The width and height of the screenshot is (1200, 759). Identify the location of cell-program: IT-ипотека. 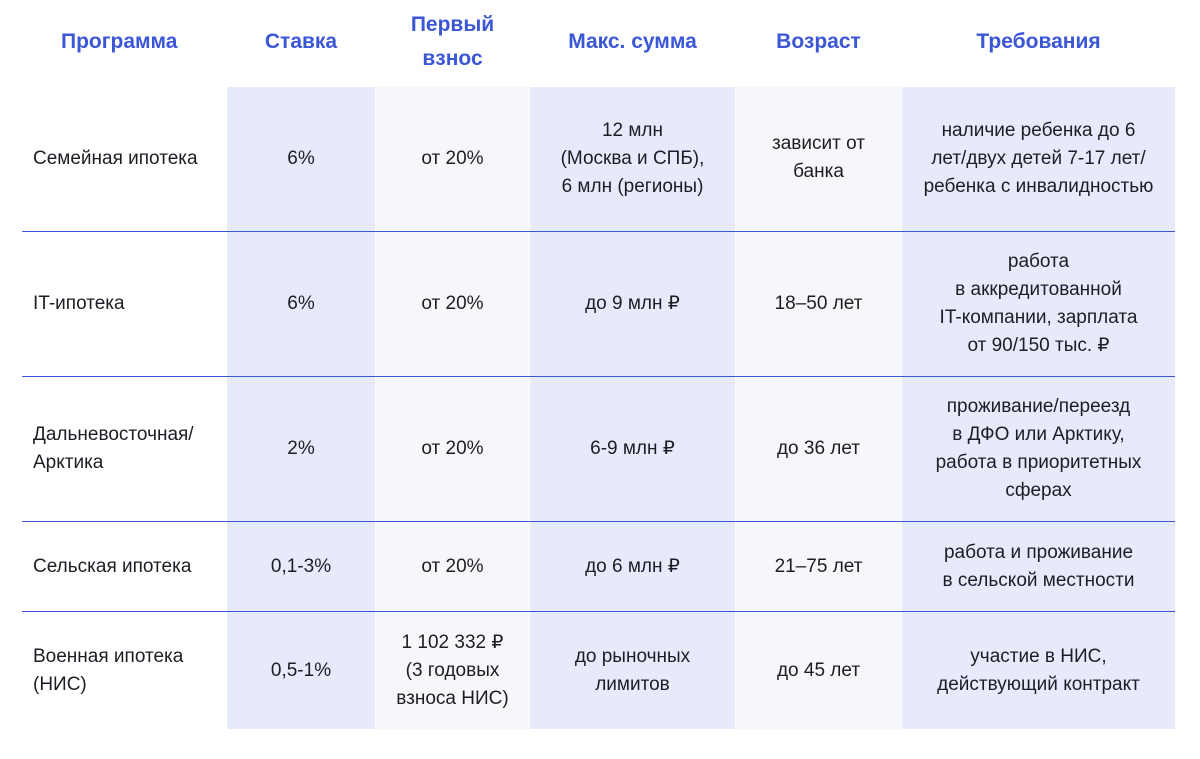
(79, 303).